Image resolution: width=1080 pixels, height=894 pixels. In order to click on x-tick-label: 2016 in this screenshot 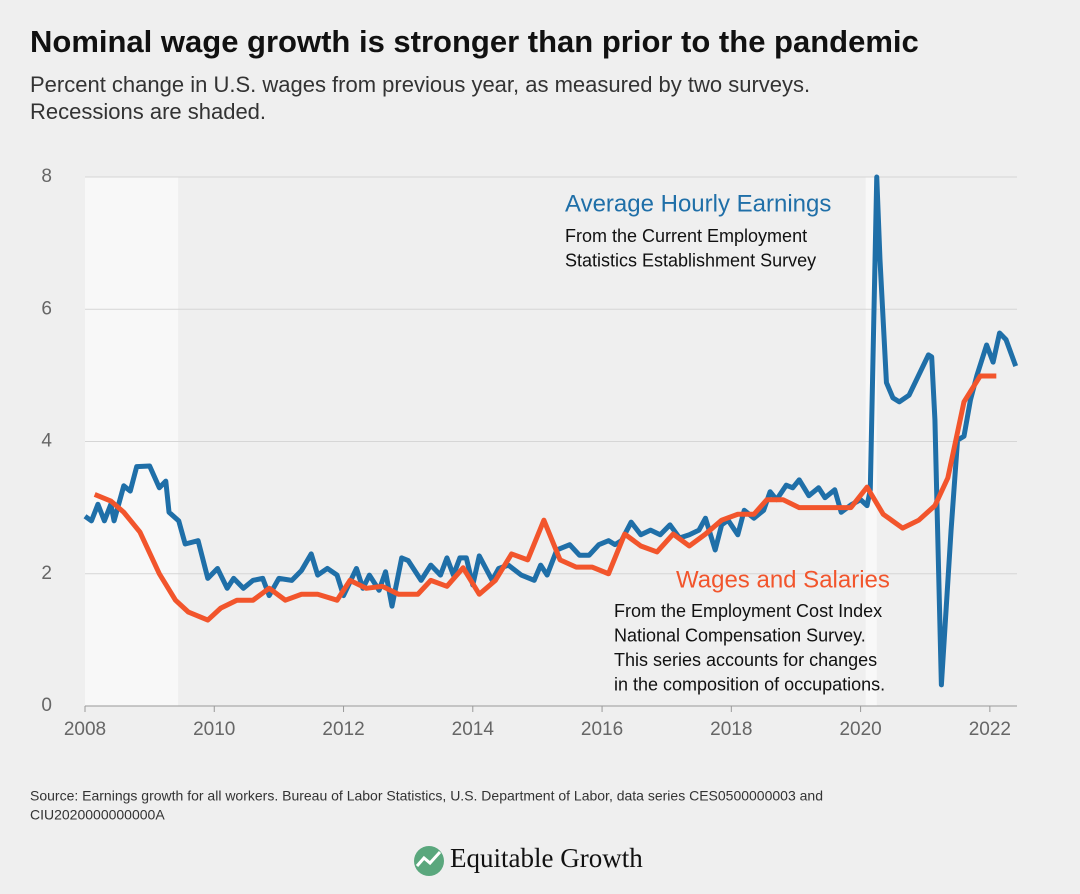, I will do `click(602, 729)`.